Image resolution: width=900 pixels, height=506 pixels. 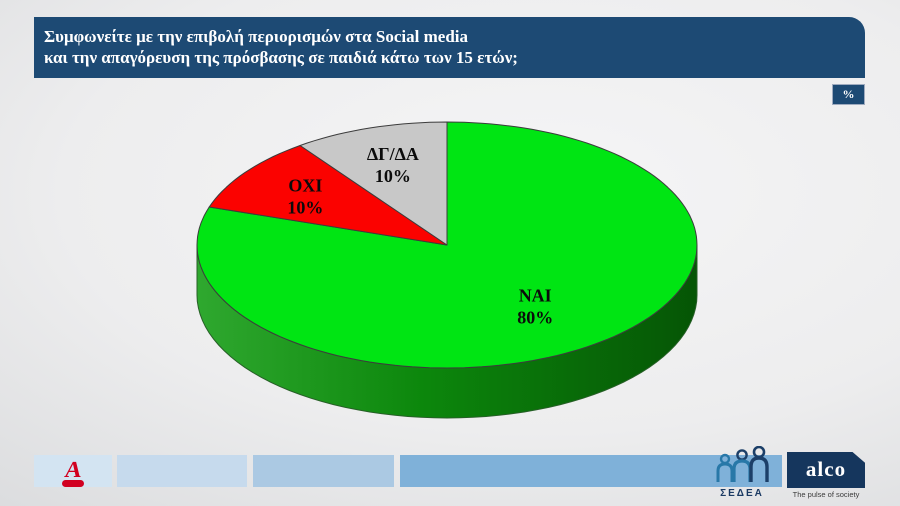 What do you see at coordinates (73, 483) in the screenshot?
I see `alpha-pill-icon` at bounding box center [73, 483].